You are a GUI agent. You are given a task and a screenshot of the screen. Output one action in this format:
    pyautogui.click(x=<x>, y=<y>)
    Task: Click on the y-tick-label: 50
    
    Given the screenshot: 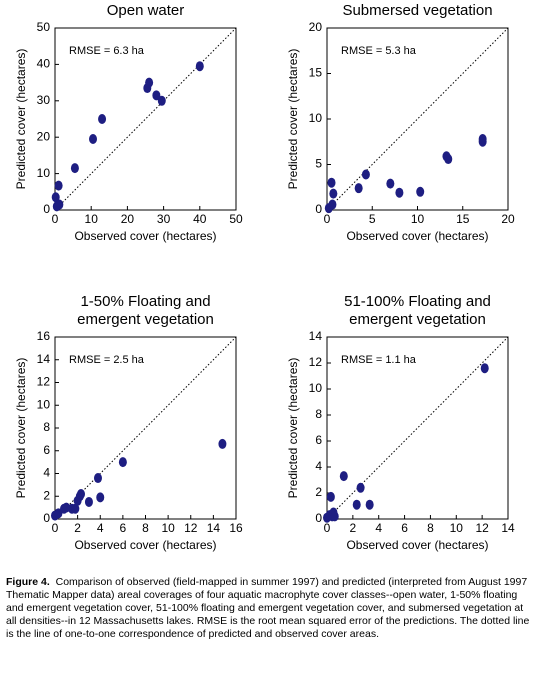 What is the action you would take?
    pyautogui.click(x=44, y=27)
    